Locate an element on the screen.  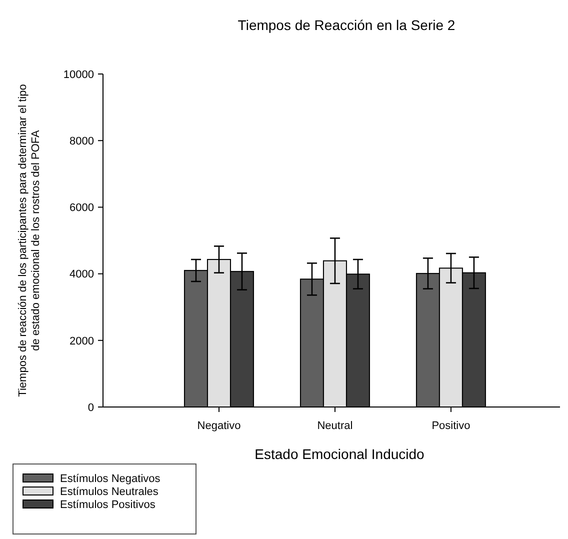
legend-label: Estímulos Positivos is located at coordinates (108, 504).